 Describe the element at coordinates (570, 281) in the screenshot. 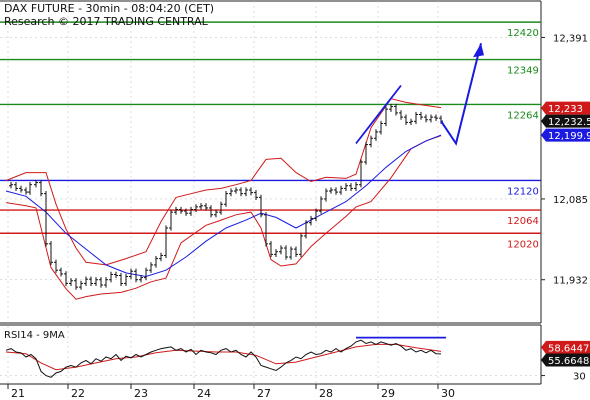

I see `y-tick-label: 11,932` at that location.